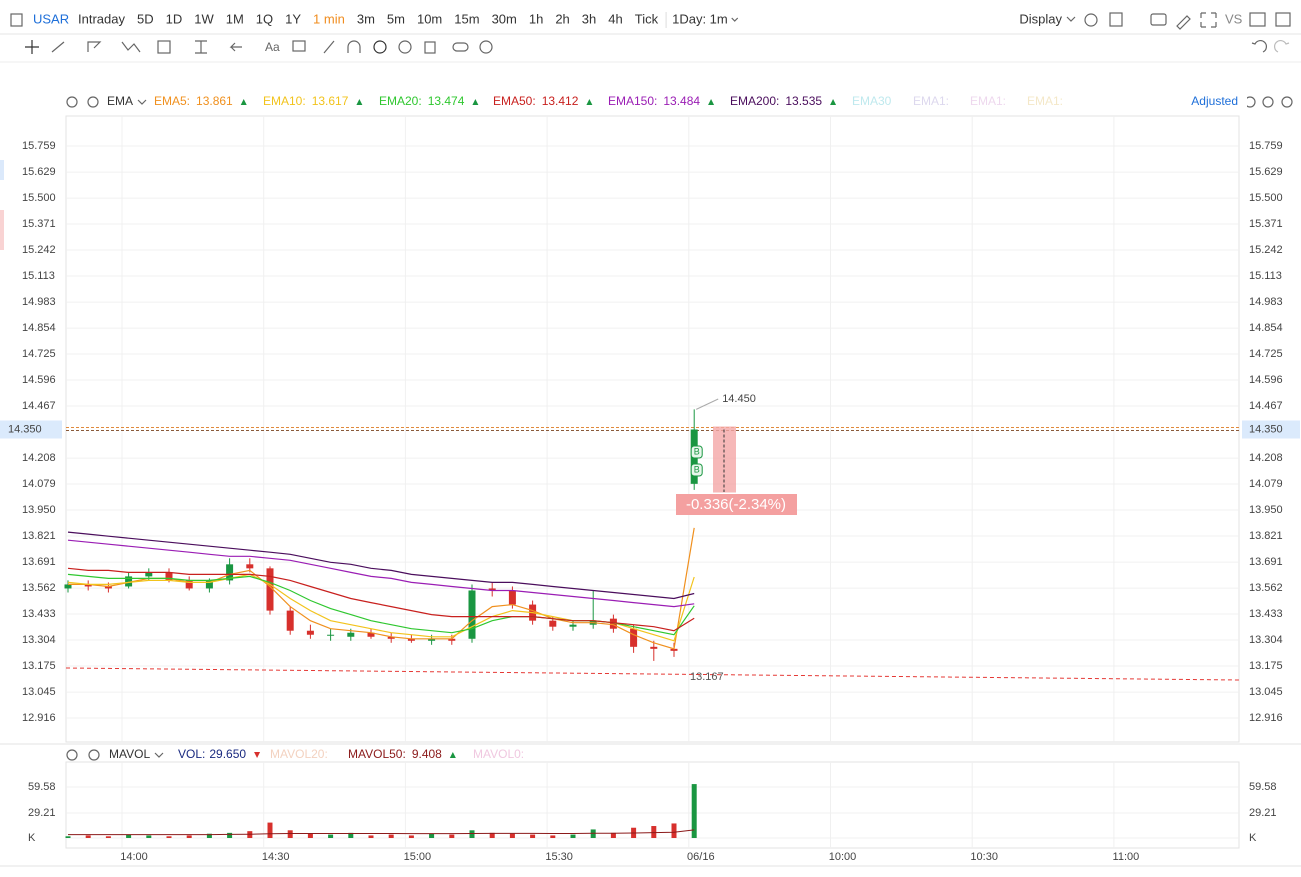  Describe the element at coordinates (1091, 20) in the screenshot. I see `settings-icon` at that location.